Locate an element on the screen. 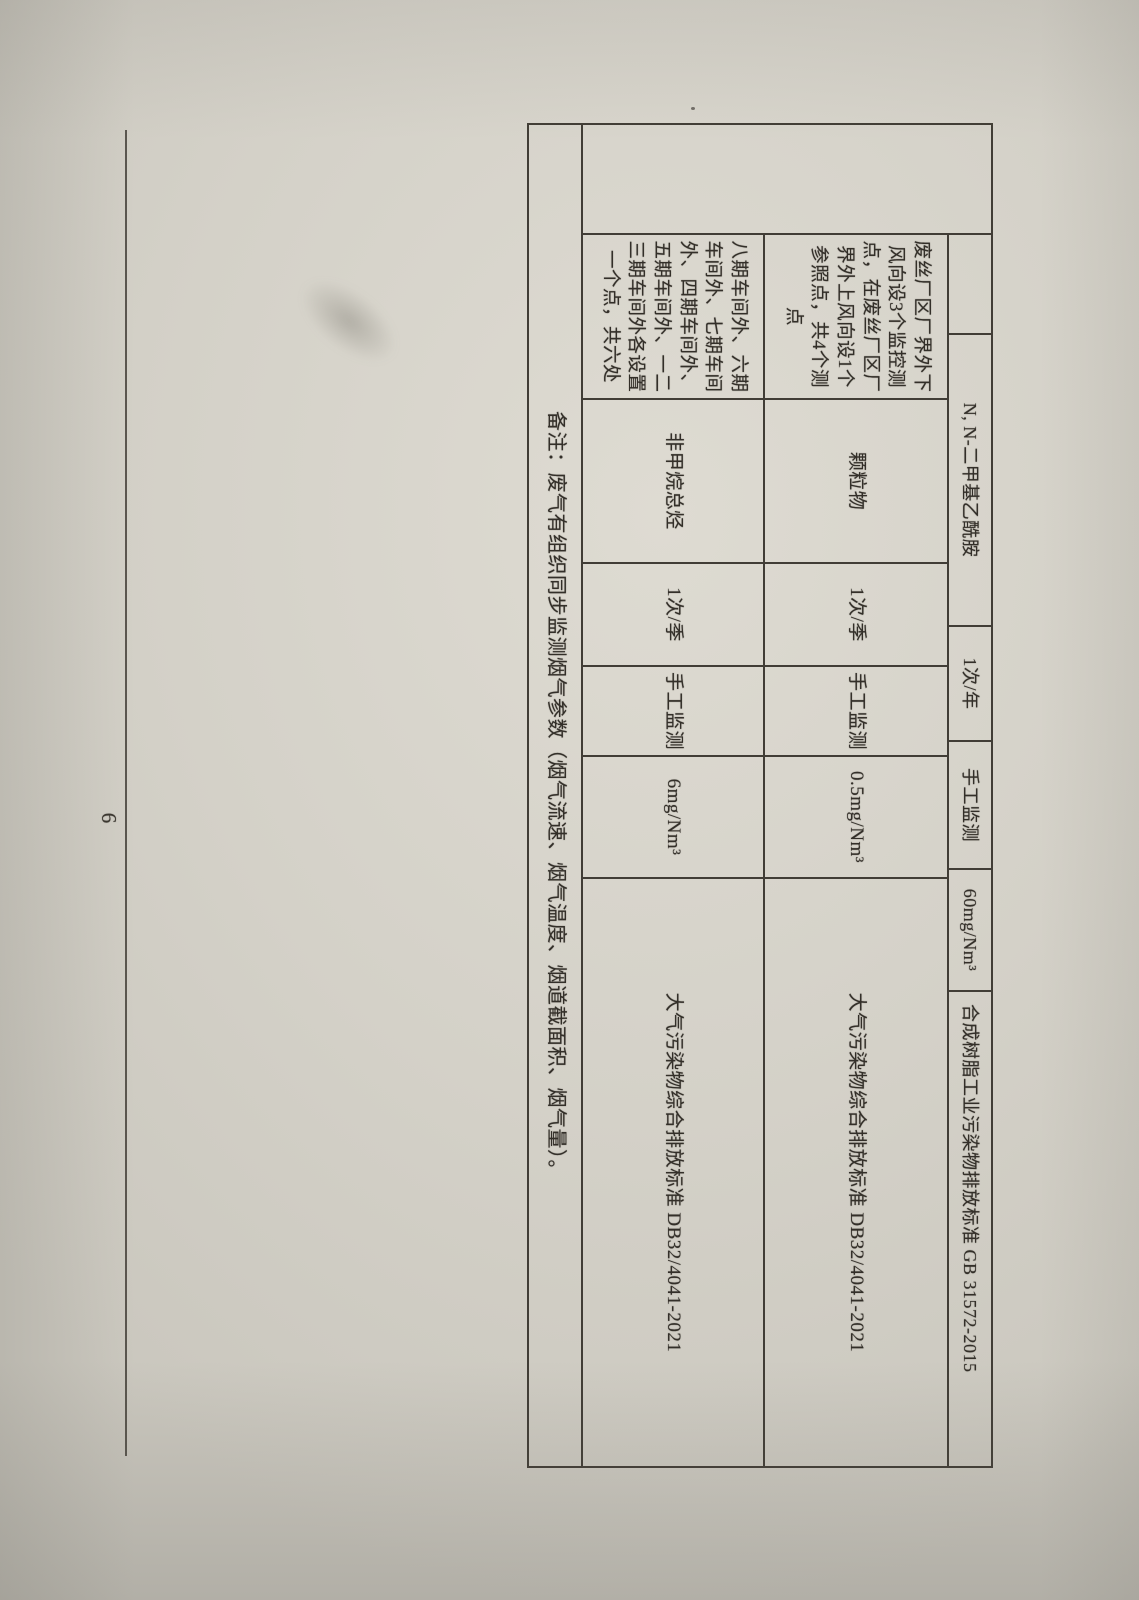  page-number: 6 is located at coordinates (109, 818).